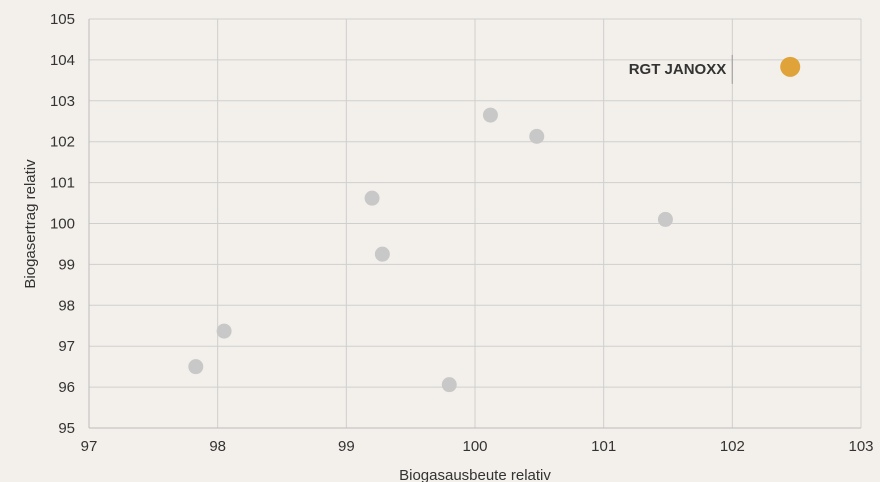 This screenshot has width=880, height=482. What do you see at coordinates (860, 446) in the screenshot?
I see `x-tick-label: 103` at bounding box center [860, 446].